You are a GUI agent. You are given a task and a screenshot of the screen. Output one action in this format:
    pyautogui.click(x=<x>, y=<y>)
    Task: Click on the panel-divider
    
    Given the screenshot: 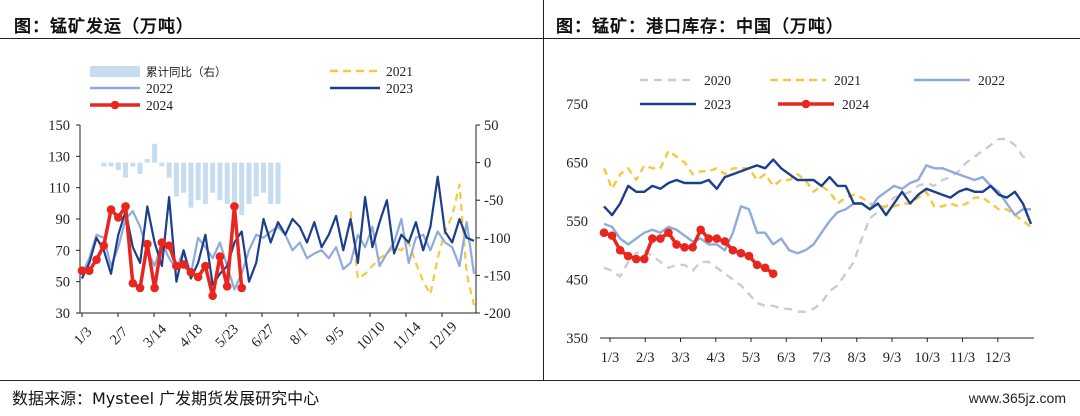 What is the action you would take?
    pyautogui.click(x=543, y=190)
    